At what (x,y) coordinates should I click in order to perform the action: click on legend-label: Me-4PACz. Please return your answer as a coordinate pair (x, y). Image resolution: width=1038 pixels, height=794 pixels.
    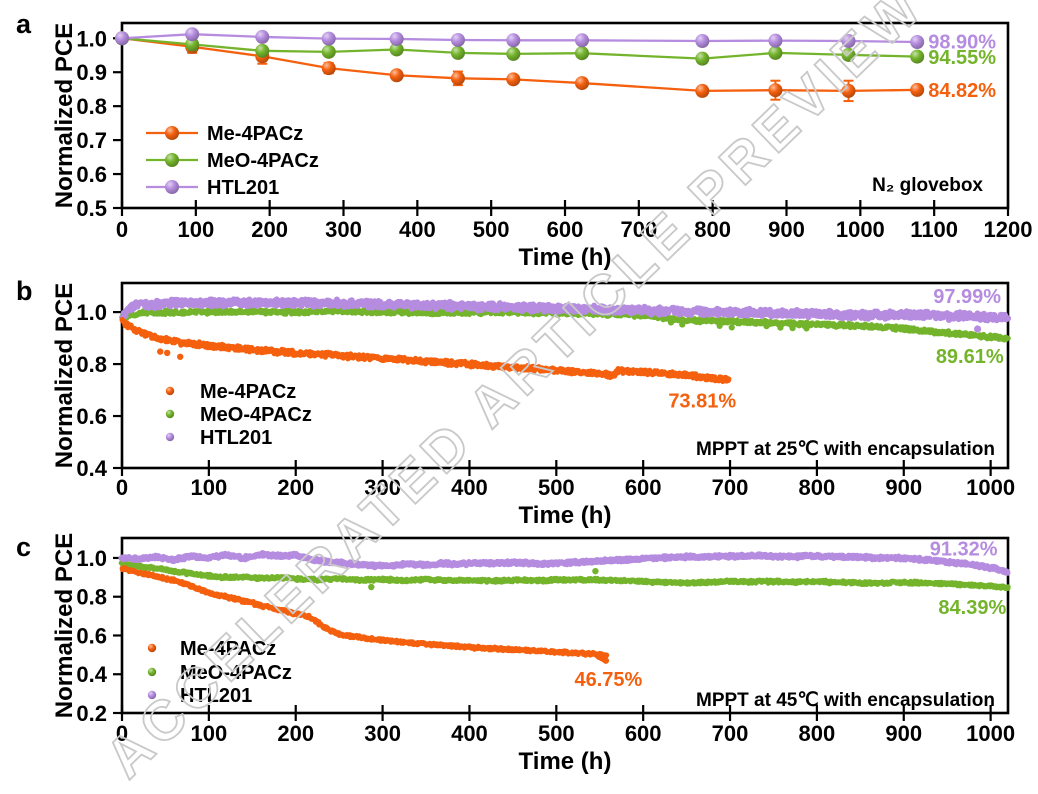
    Looking at the image, I should click on (248, 392).